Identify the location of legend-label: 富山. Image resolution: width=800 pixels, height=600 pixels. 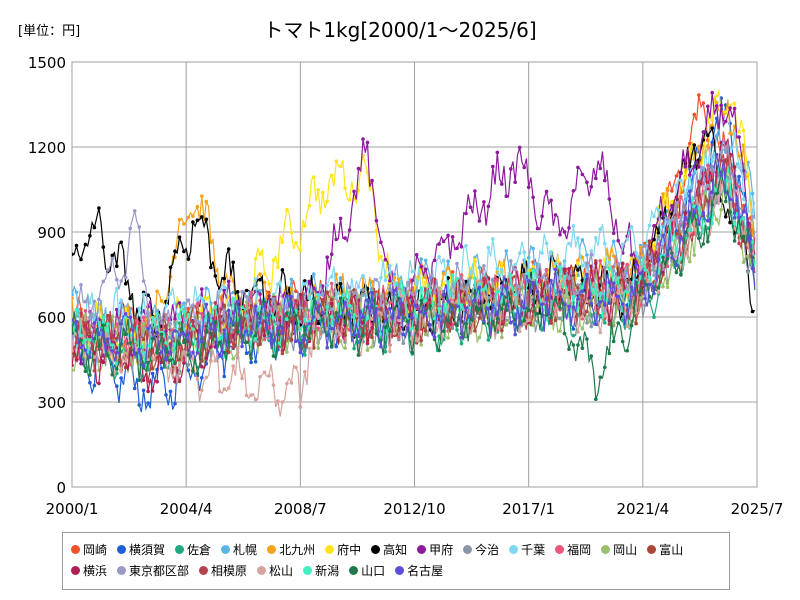
(671, 550).